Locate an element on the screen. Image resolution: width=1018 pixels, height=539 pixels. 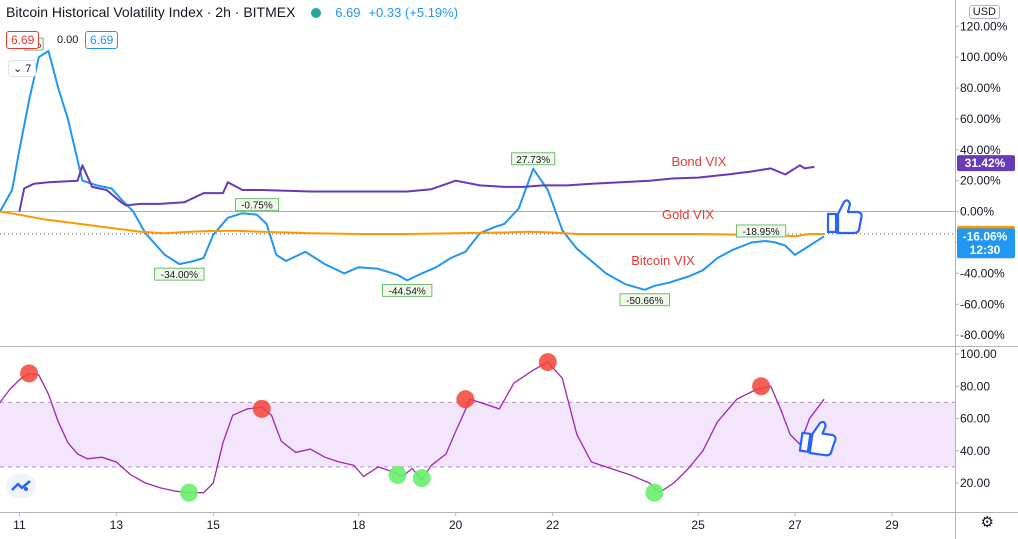
blue-badge-value: 6.69 is located at coordinates (102, 40).